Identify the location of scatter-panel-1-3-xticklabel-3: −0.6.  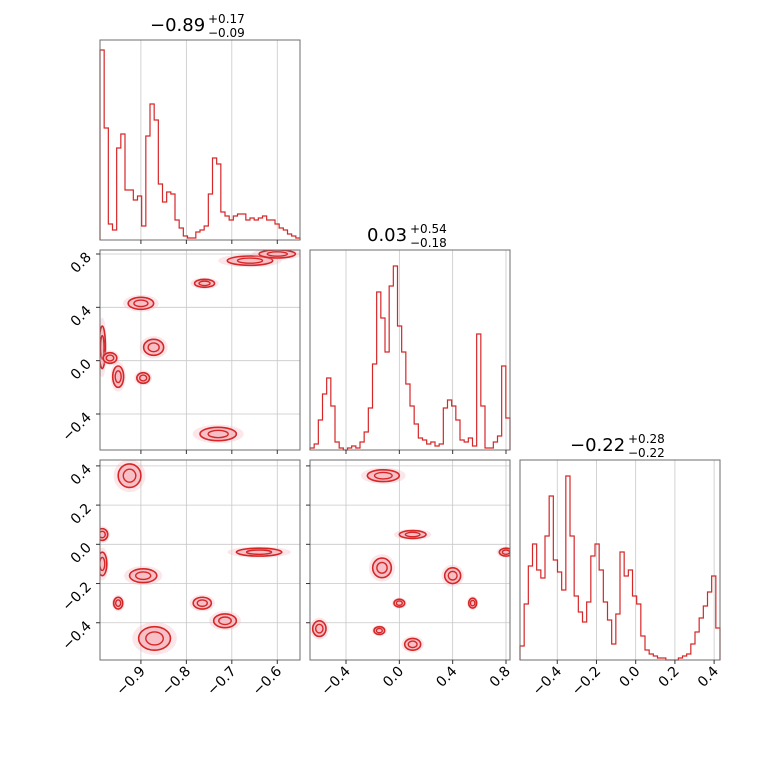
(267, 680).